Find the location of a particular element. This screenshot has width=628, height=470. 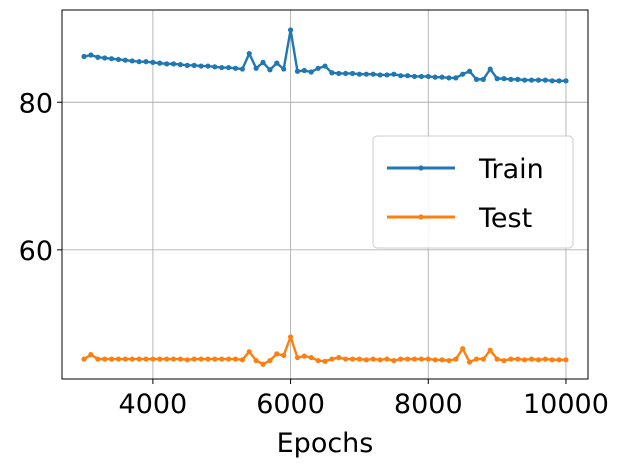

series-line-train is located at coordinates (324, 55).